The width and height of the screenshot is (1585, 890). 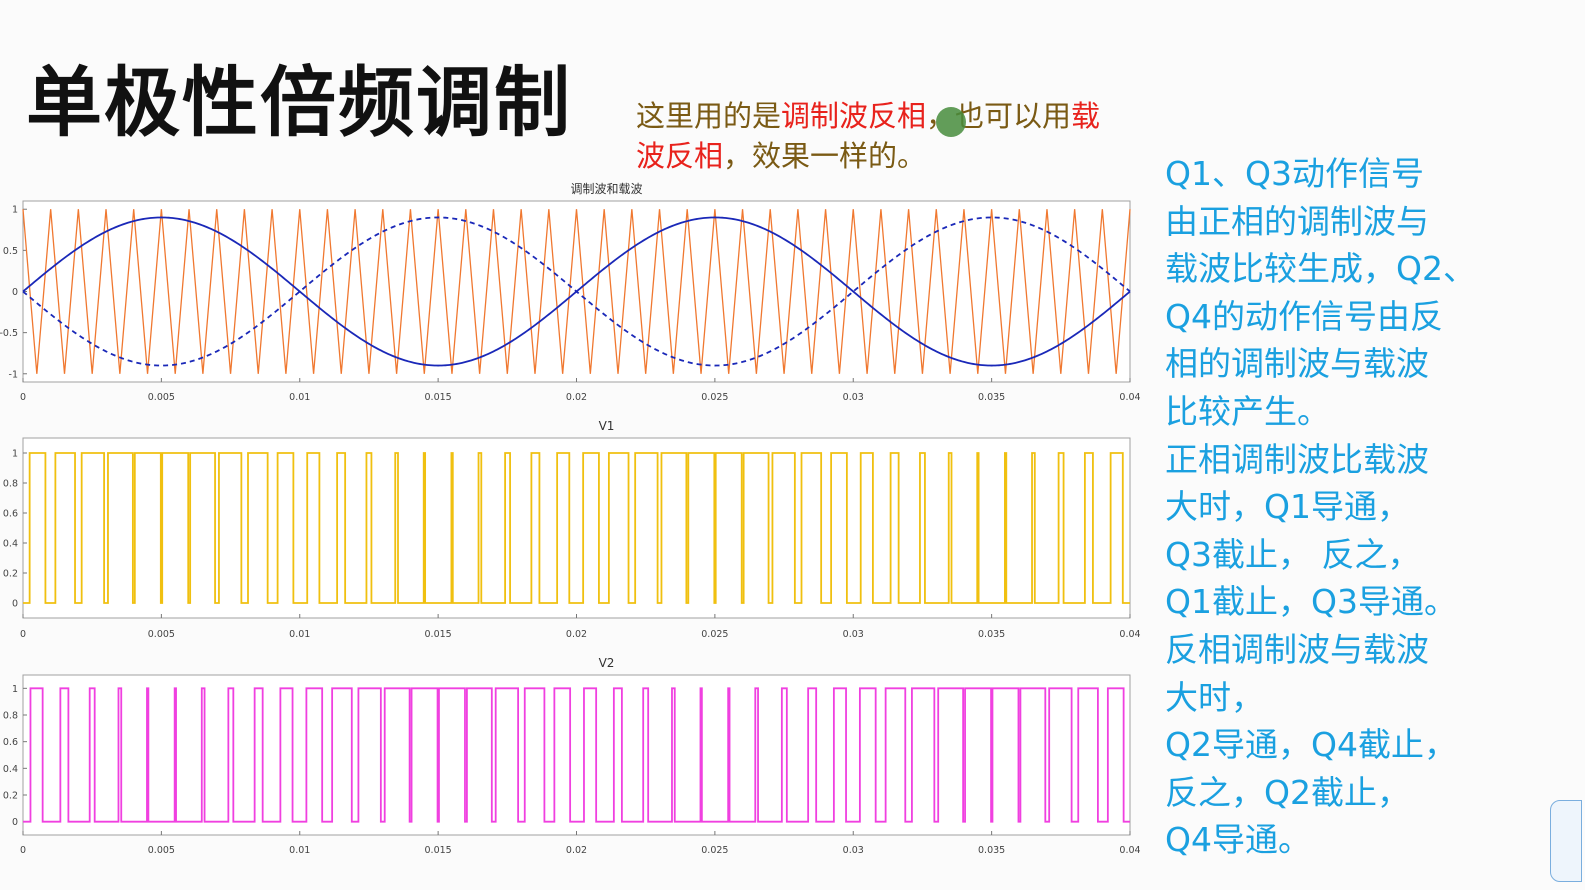 What do you see at coordinates (951, 122) in the screenshot?
I see `pointer-highlight` at bounding box center [951, 122].